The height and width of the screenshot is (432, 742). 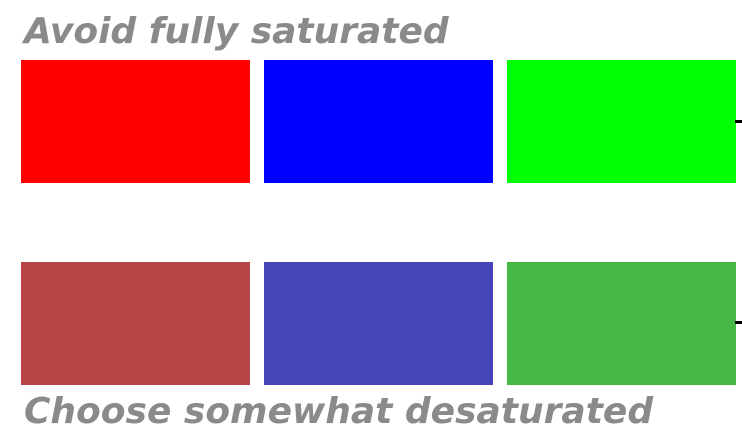 I want to click on top-edge-tick, so click(x=738, y=121).